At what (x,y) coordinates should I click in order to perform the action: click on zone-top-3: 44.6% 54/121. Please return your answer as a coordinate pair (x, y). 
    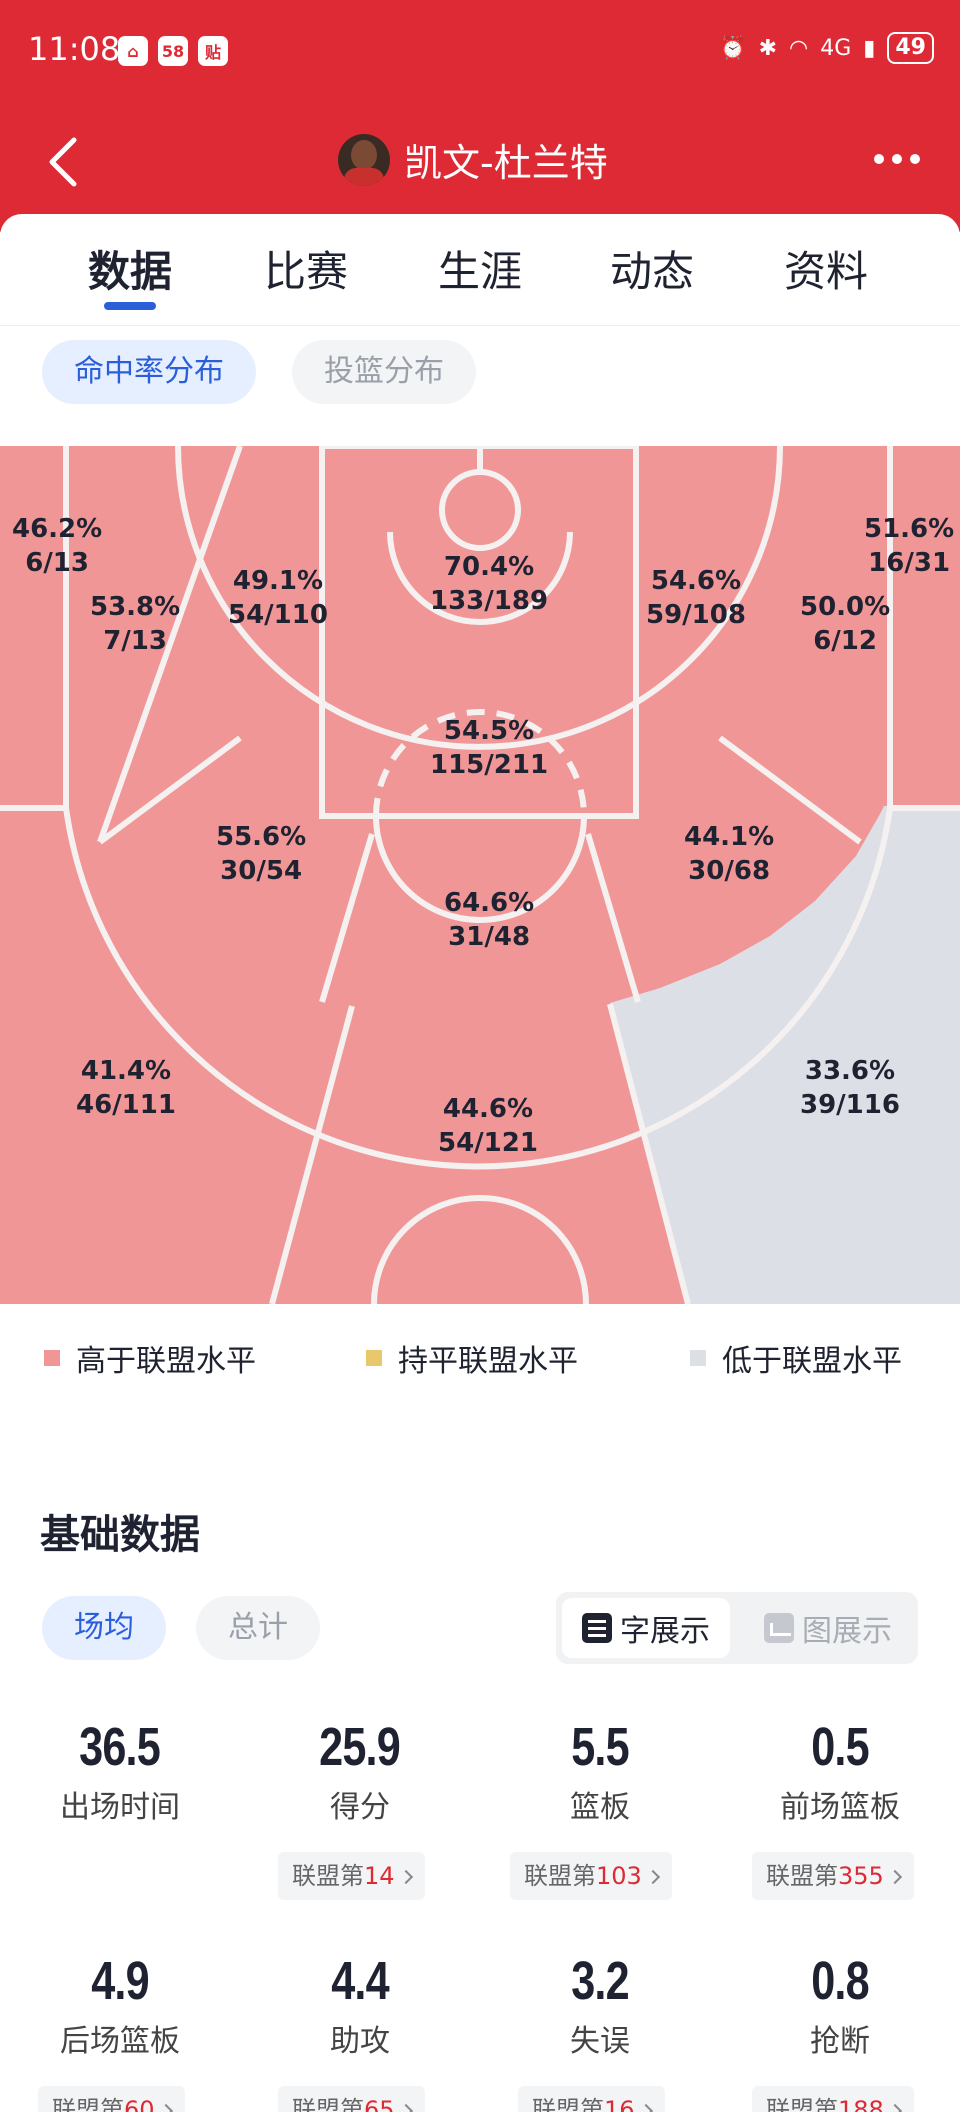
    Looking at the image, I should click on (488, 1126).